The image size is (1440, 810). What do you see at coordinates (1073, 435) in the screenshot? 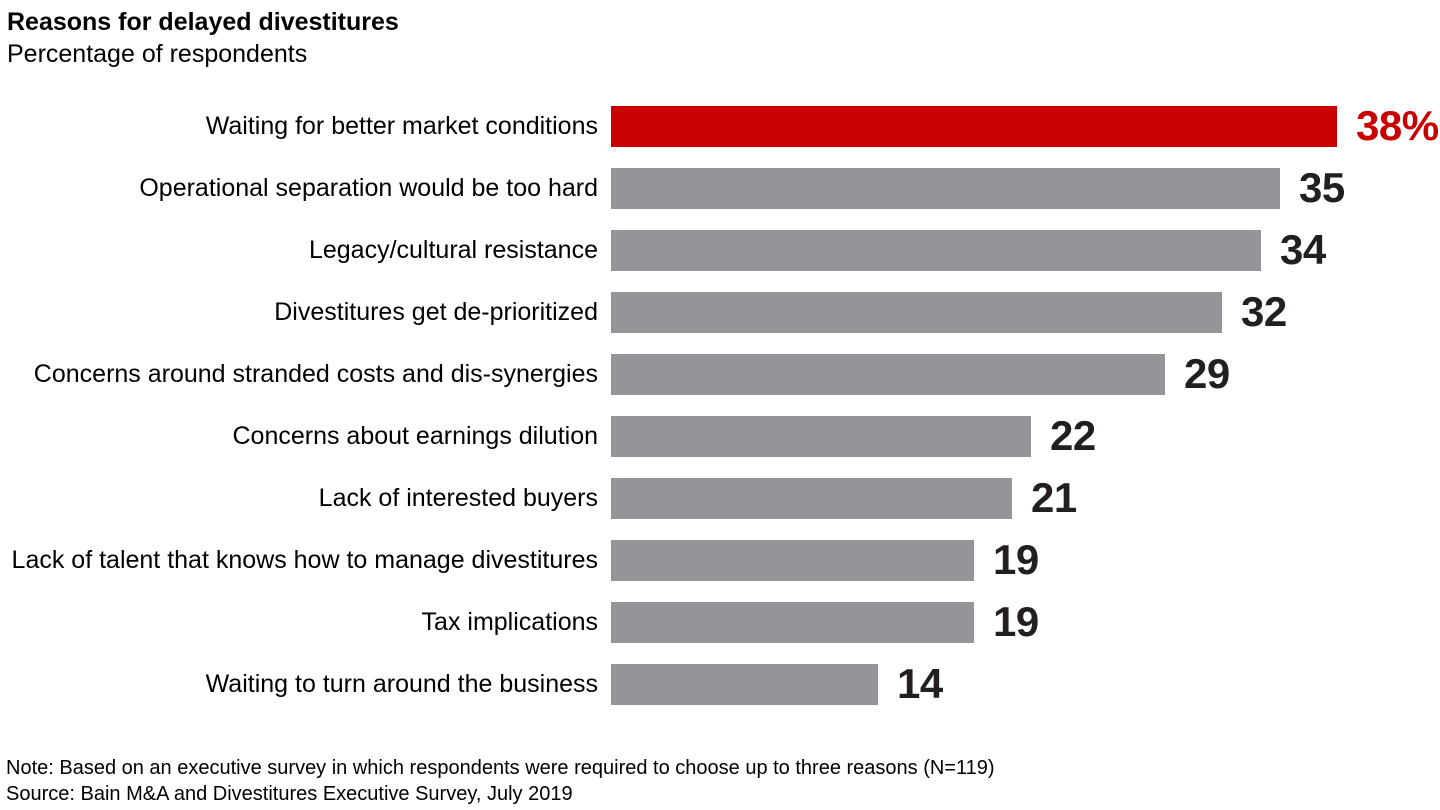
I see `bar-value: 22` at bounding box center [1073, 435].